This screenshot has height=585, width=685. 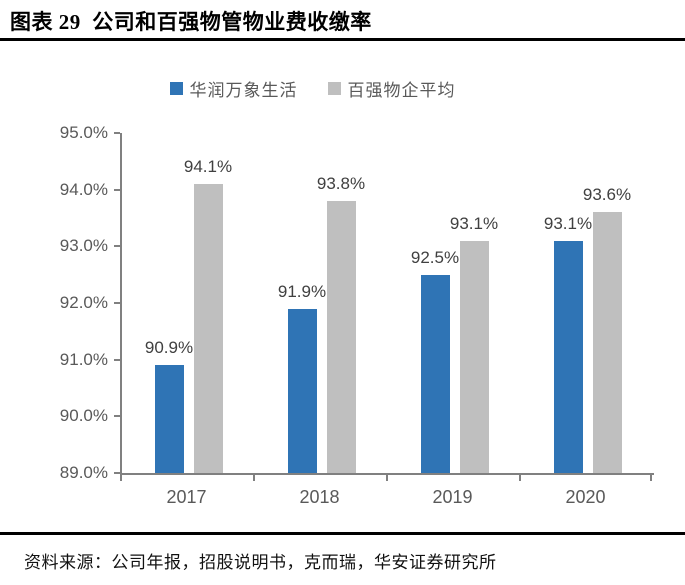 I want to click on figure-title: 图表 29 公司和百强物管物业费收缴率, so click(x=191, y=22).